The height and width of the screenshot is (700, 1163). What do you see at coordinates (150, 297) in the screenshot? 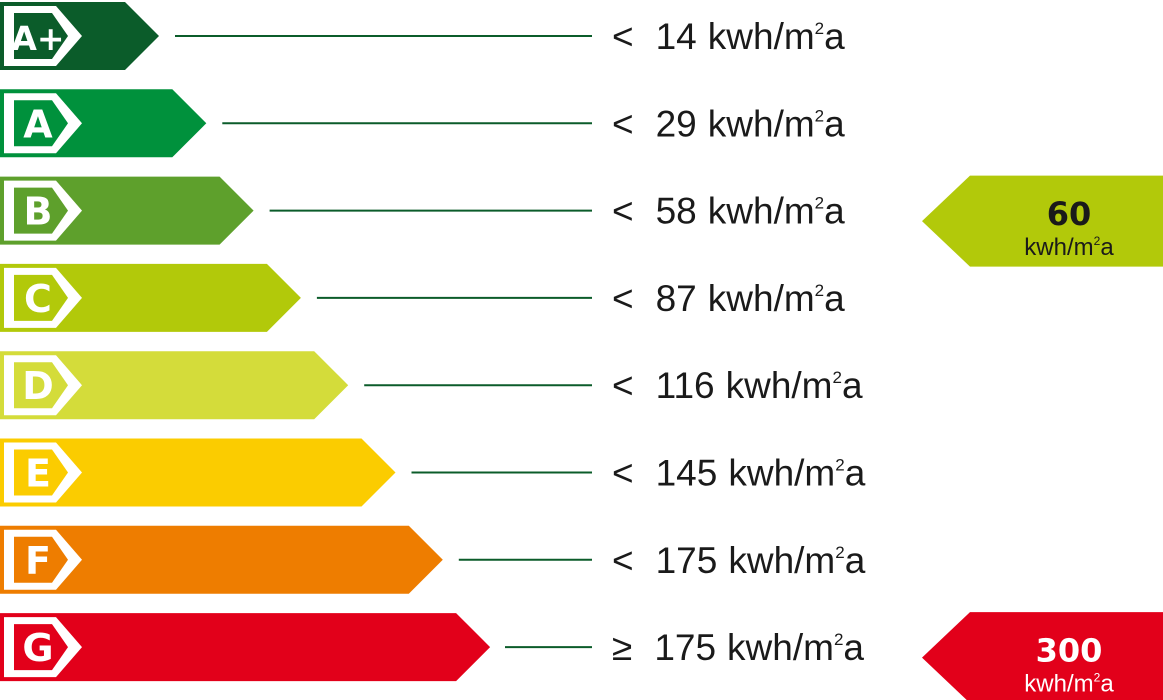
I see `rating-bar-c` at bounding box center [150, 297].